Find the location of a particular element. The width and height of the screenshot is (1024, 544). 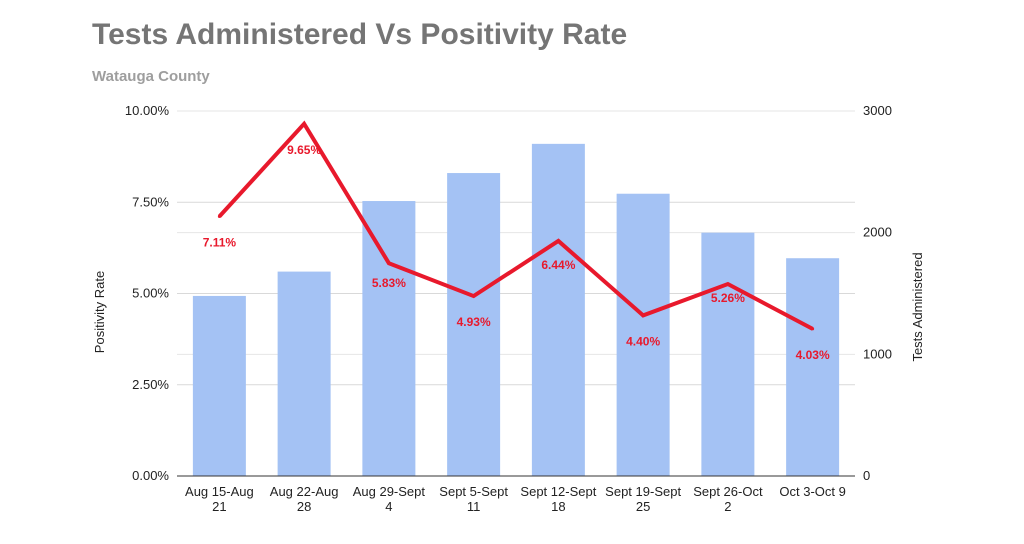

category-label: 21 is located at coordinates (219, 506).